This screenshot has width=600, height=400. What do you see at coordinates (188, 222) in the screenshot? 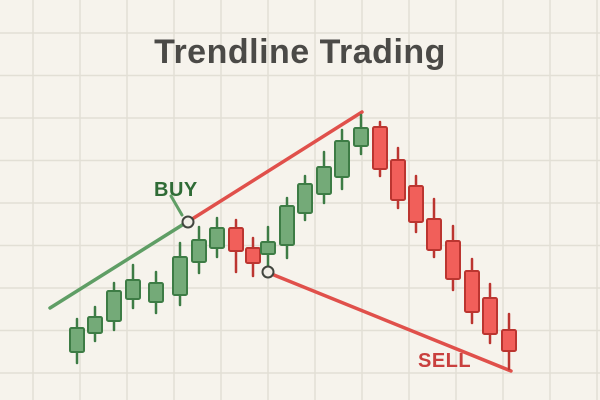
I see `buy-point-marker` at bounding box center [188, 222].